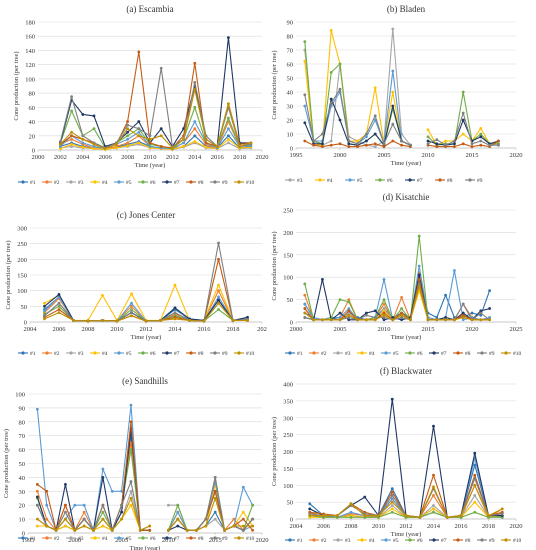  What do you see at coordinates (288, 211) in the screenshot?
I see `y-tick-label: 250` at bounding box center [288, 211].